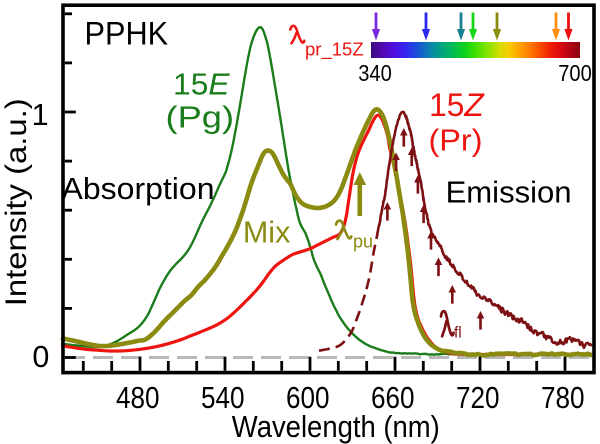 The height and width of the screenshot is (444, 600). Describe the element at coordinates (138, 398) in the screenshot. I see `svg-text: 480` at that location.